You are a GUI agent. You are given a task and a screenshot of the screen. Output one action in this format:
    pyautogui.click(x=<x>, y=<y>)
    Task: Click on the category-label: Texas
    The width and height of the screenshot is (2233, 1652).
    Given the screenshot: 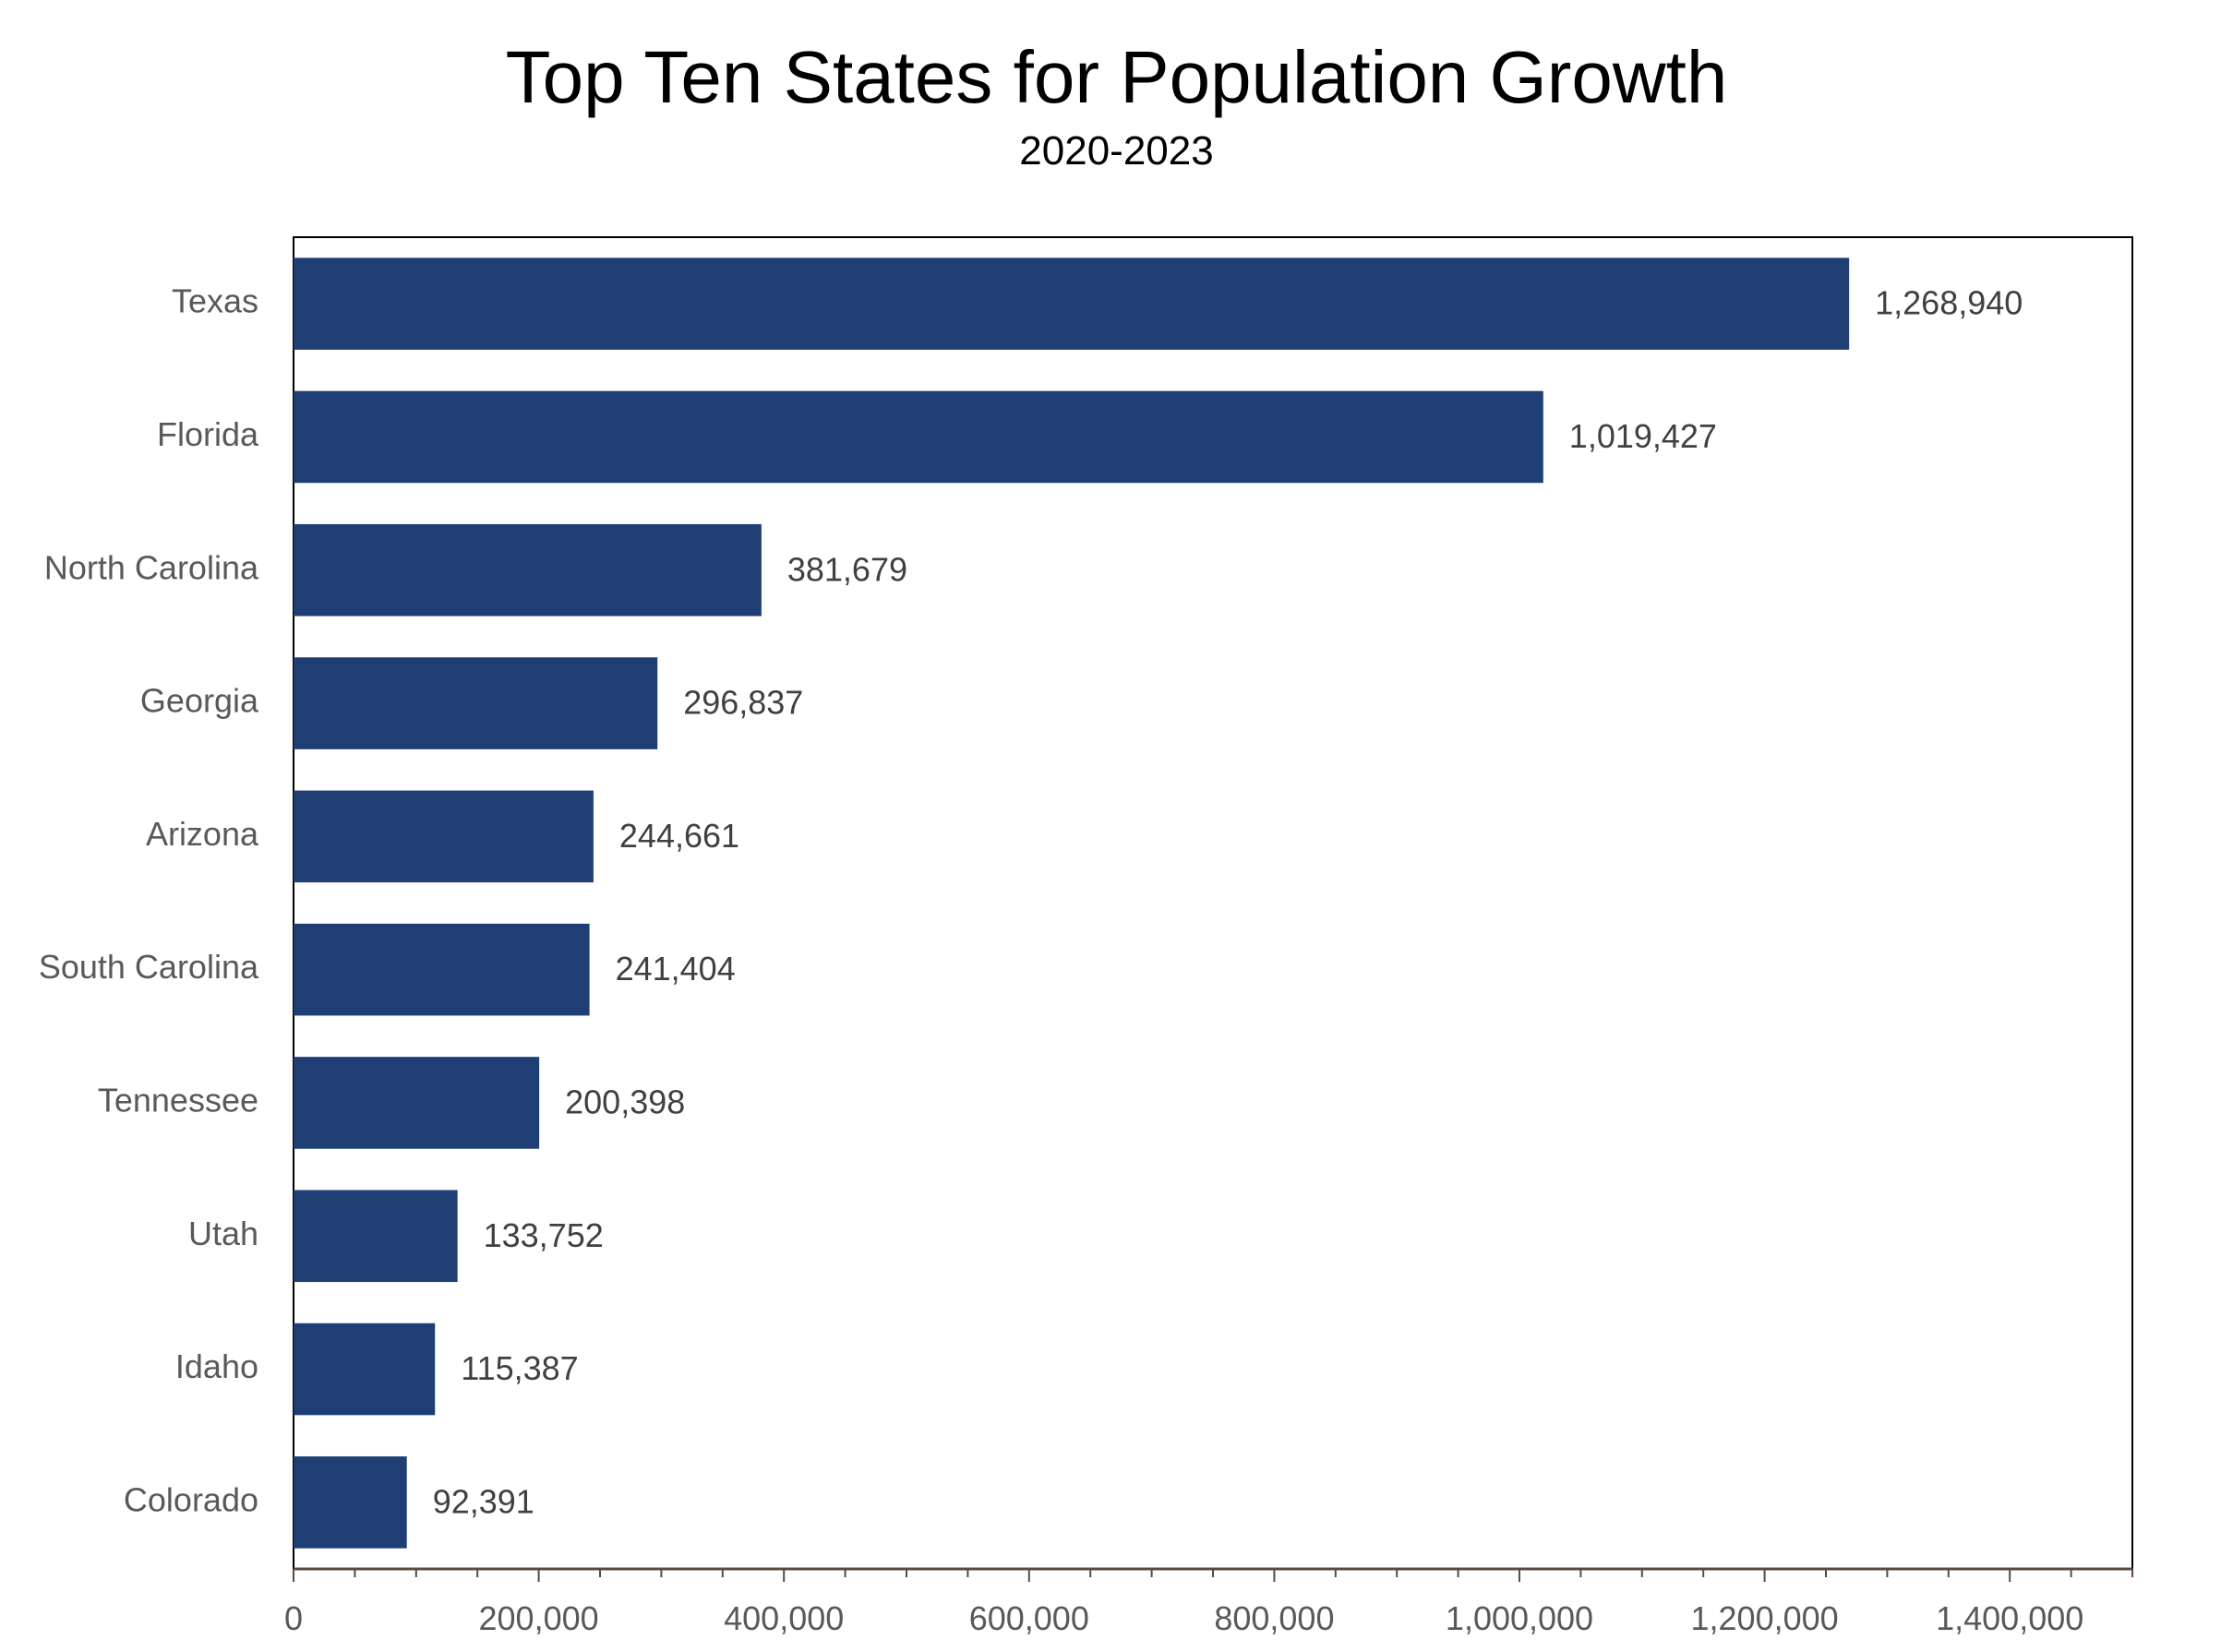 What is the action you would take?
    pyautogui.click(x=215, y=301)
    